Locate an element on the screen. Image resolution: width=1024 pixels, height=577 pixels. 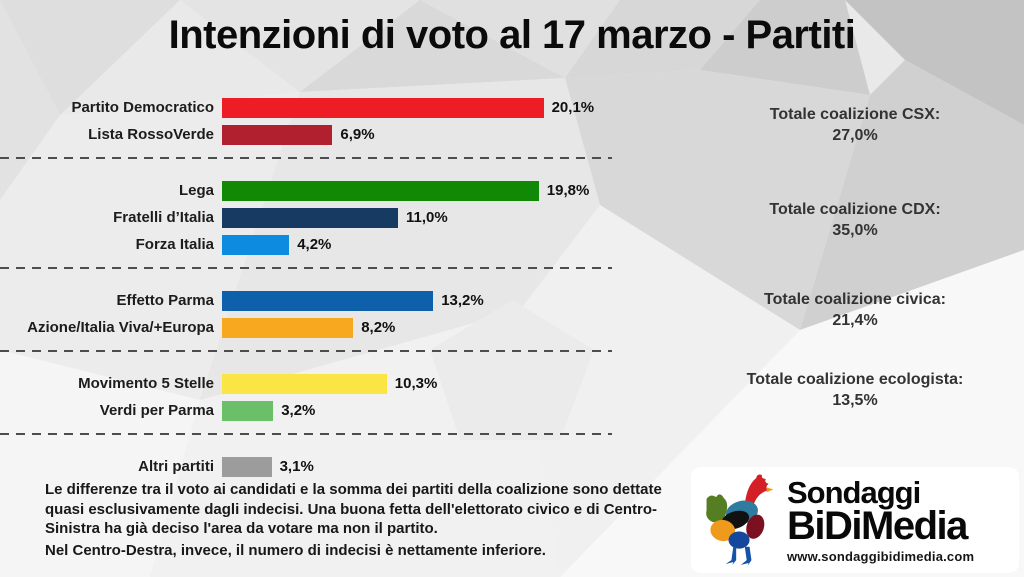
value-label: 11,0% is located at coordinates (427, 217).